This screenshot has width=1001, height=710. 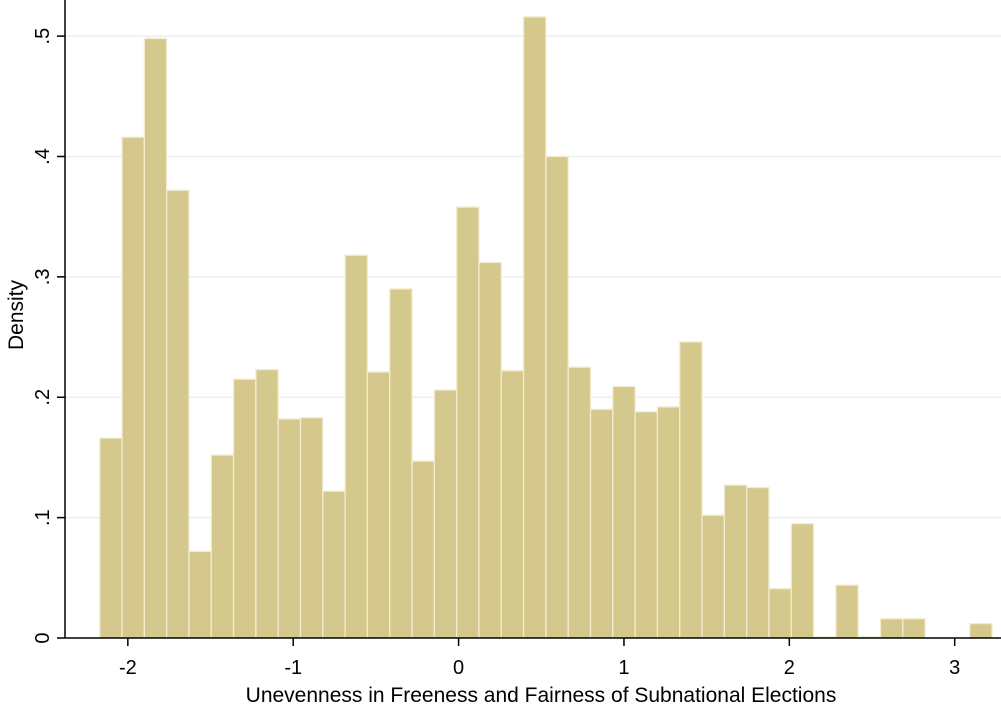 I want to click on y-axis-ticks: 0 .1 .2 .3 .4 .5, so click(x=48, y=336).